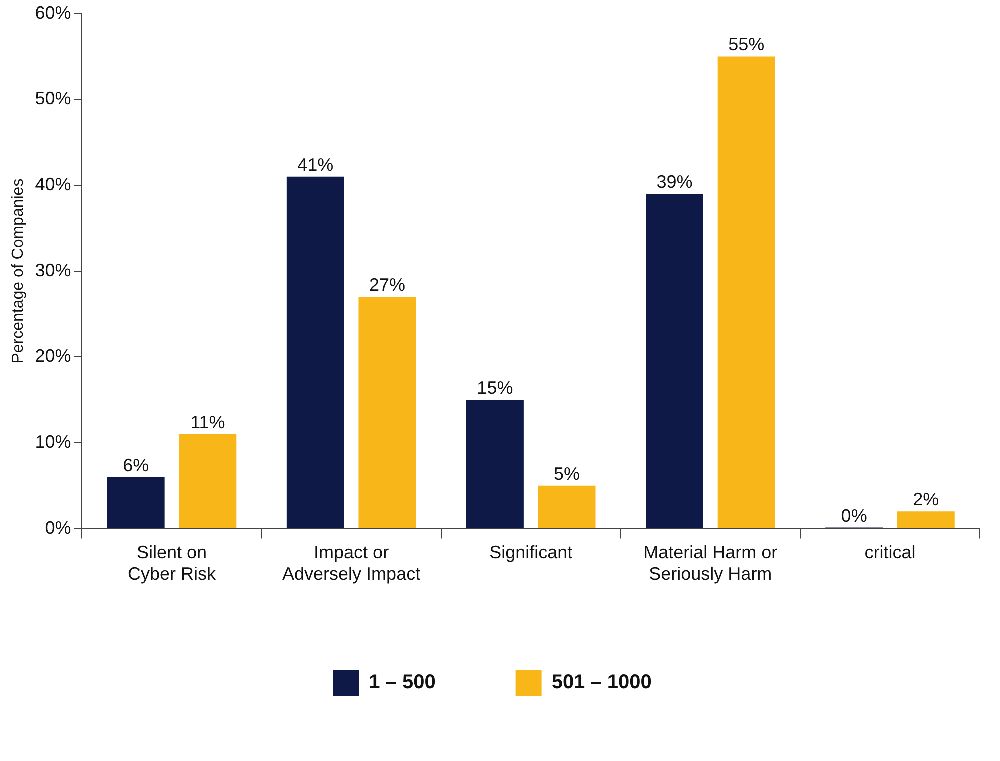  What do you see at coordinates (531, 552) in the screenshot?
I see `x-tick-label: Significant` at bounding box center [531, 552].